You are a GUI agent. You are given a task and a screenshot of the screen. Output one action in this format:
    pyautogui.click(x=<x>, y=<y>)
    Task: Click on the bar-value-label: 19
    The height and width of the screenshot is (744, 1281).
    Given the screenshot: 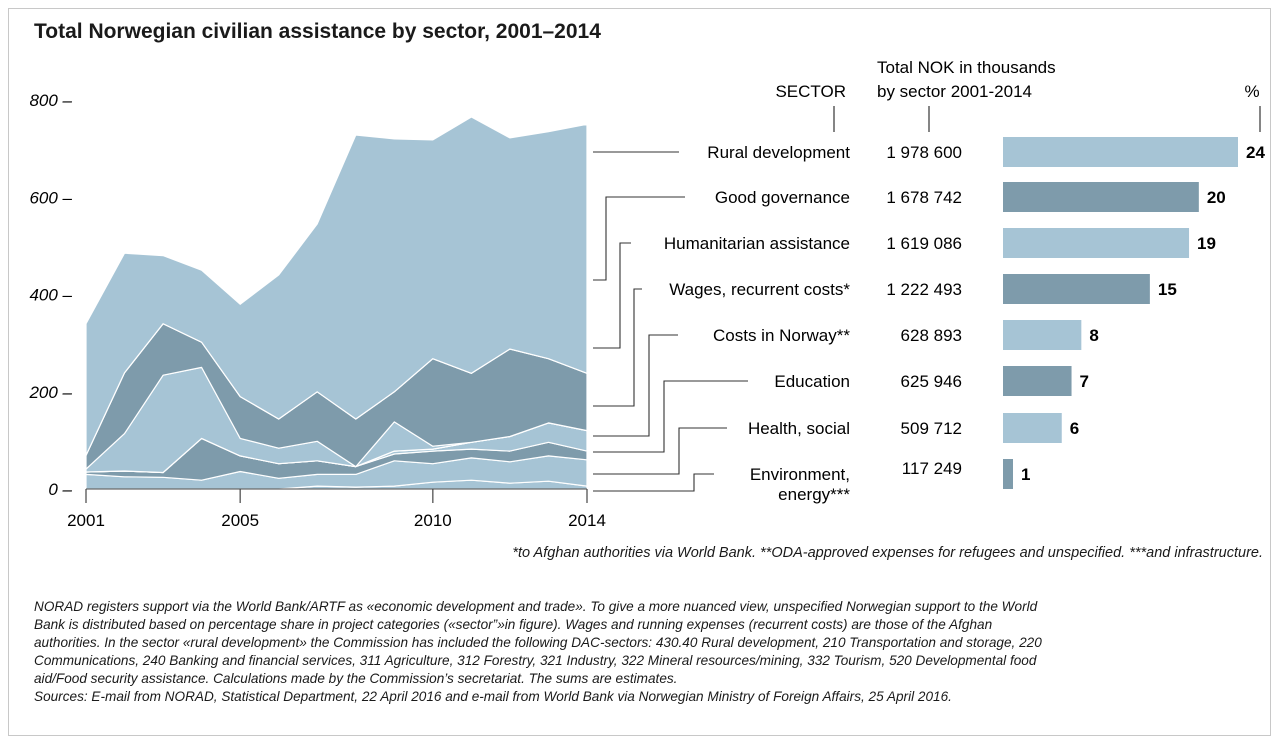 What is the action you would take?
    pyautogui.click(x=1206, y=243)
    